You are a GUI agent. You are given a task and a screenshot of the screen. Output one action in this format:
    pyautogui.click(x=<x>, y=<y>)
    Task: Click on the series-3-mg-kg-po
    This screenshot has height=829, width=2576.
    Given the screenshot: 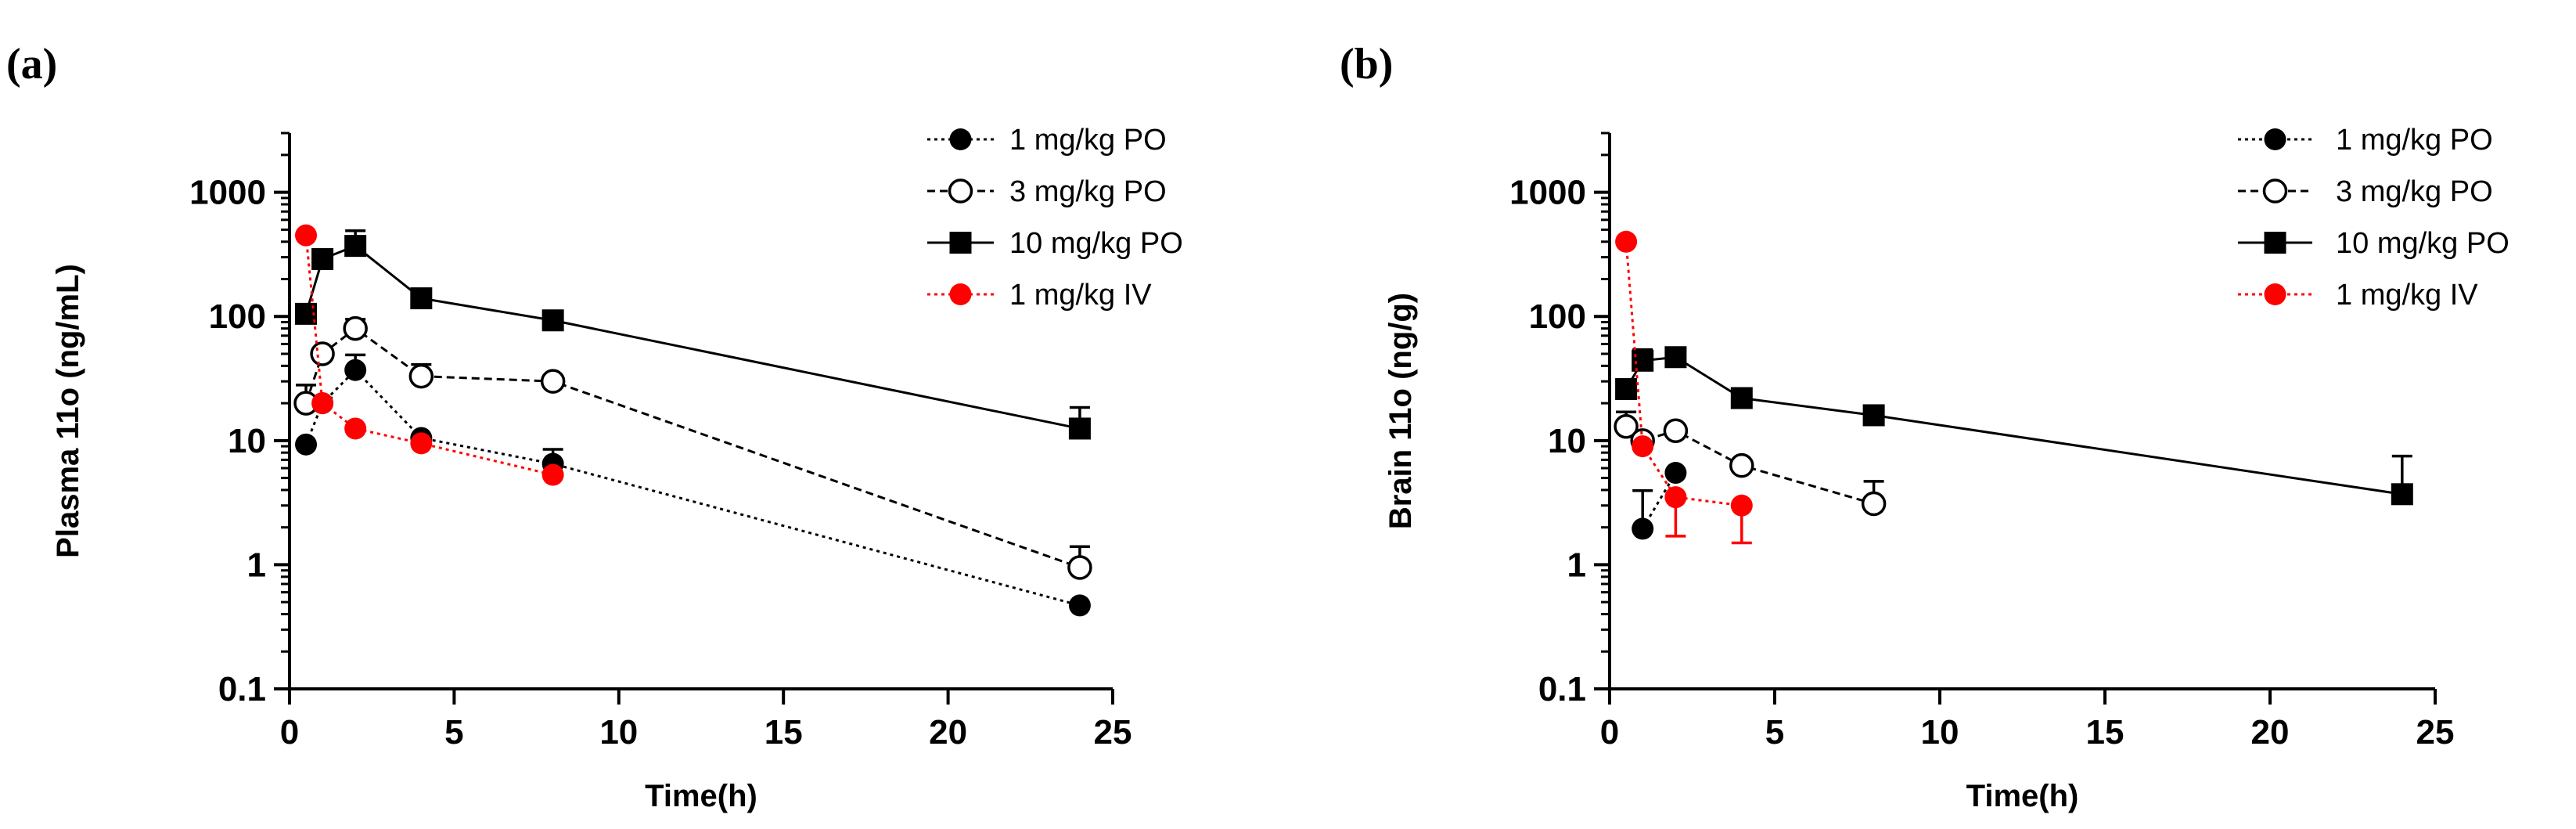 What is the action you would take?
    pyautogui.click(x=692, y=447)
    